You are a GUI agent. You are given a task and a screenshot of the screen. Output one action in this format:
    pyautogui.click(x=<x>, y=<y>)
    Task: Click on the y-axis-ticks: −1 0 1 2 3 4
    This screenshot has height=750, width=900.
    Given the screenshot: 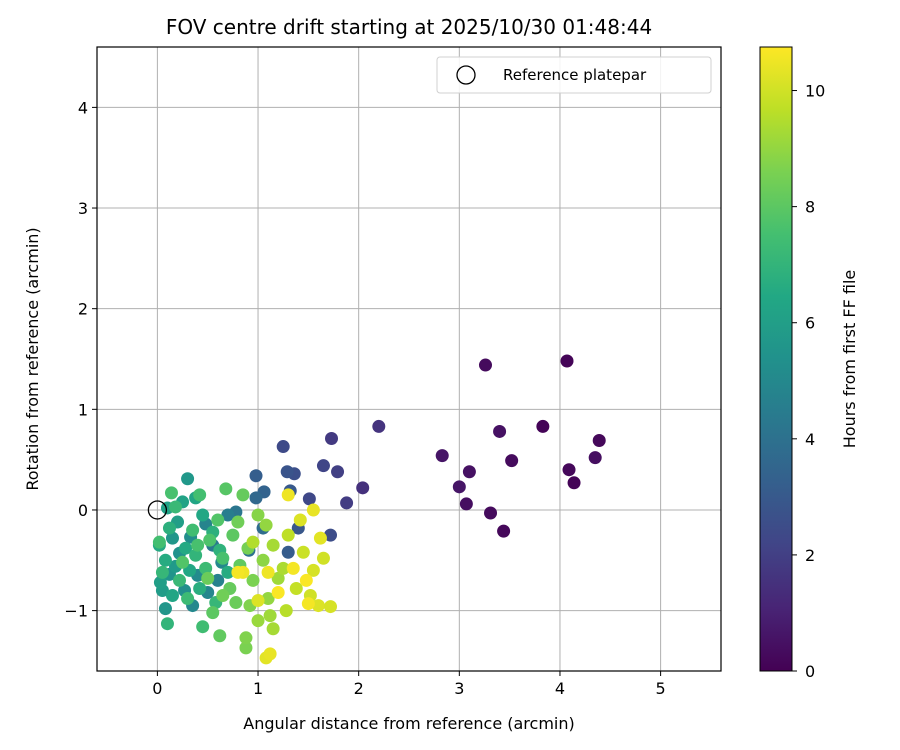 What is the action you would take?
    pyautogui.click(x=80, y=359)
    